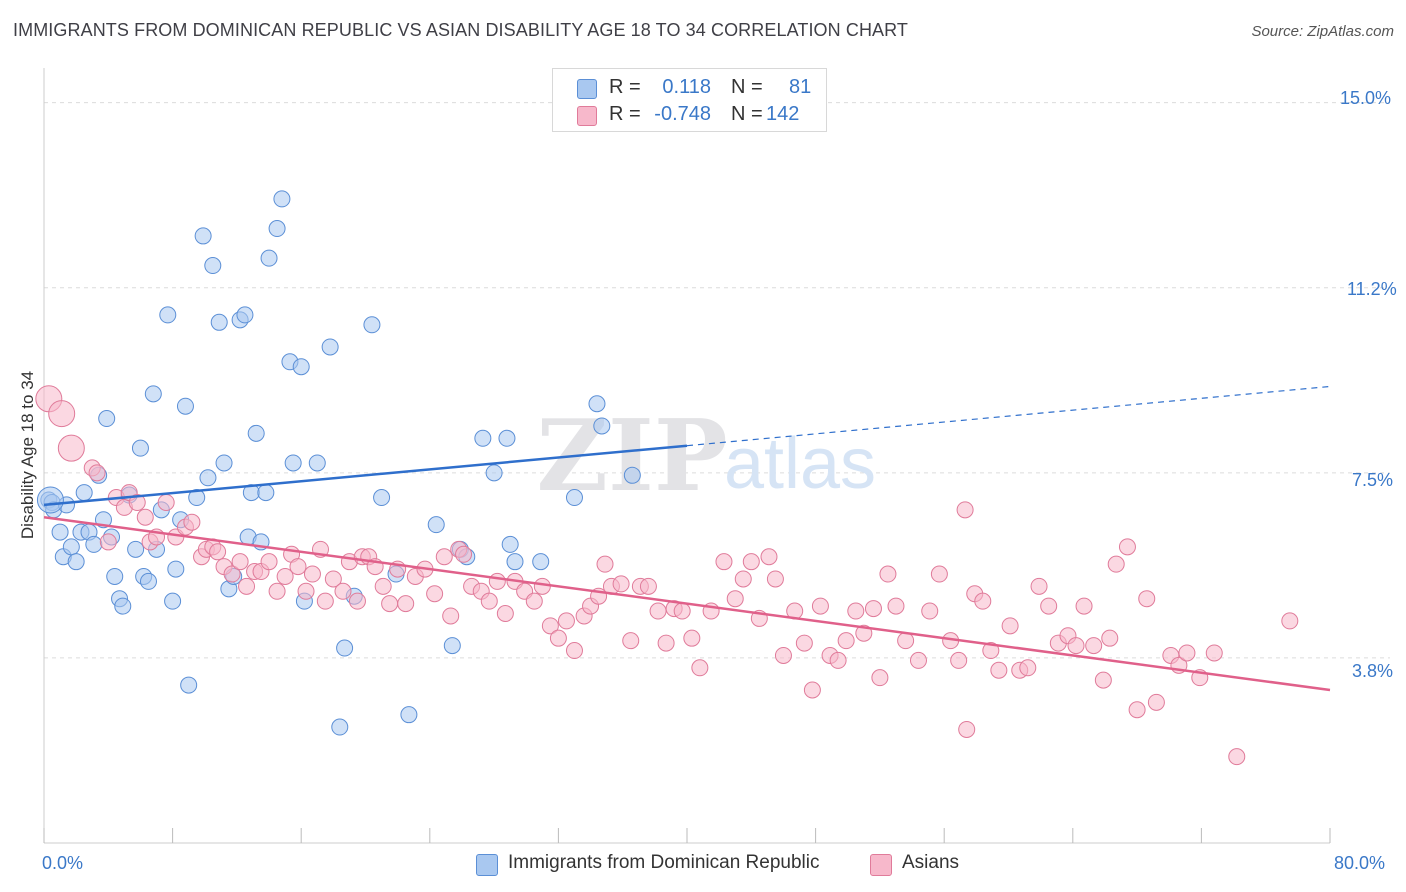 This screenshot has width=1406, height=892. Describe the element at coordinates (747, 87) in the screenshot. I see `legend-n-label: N =` at that location.